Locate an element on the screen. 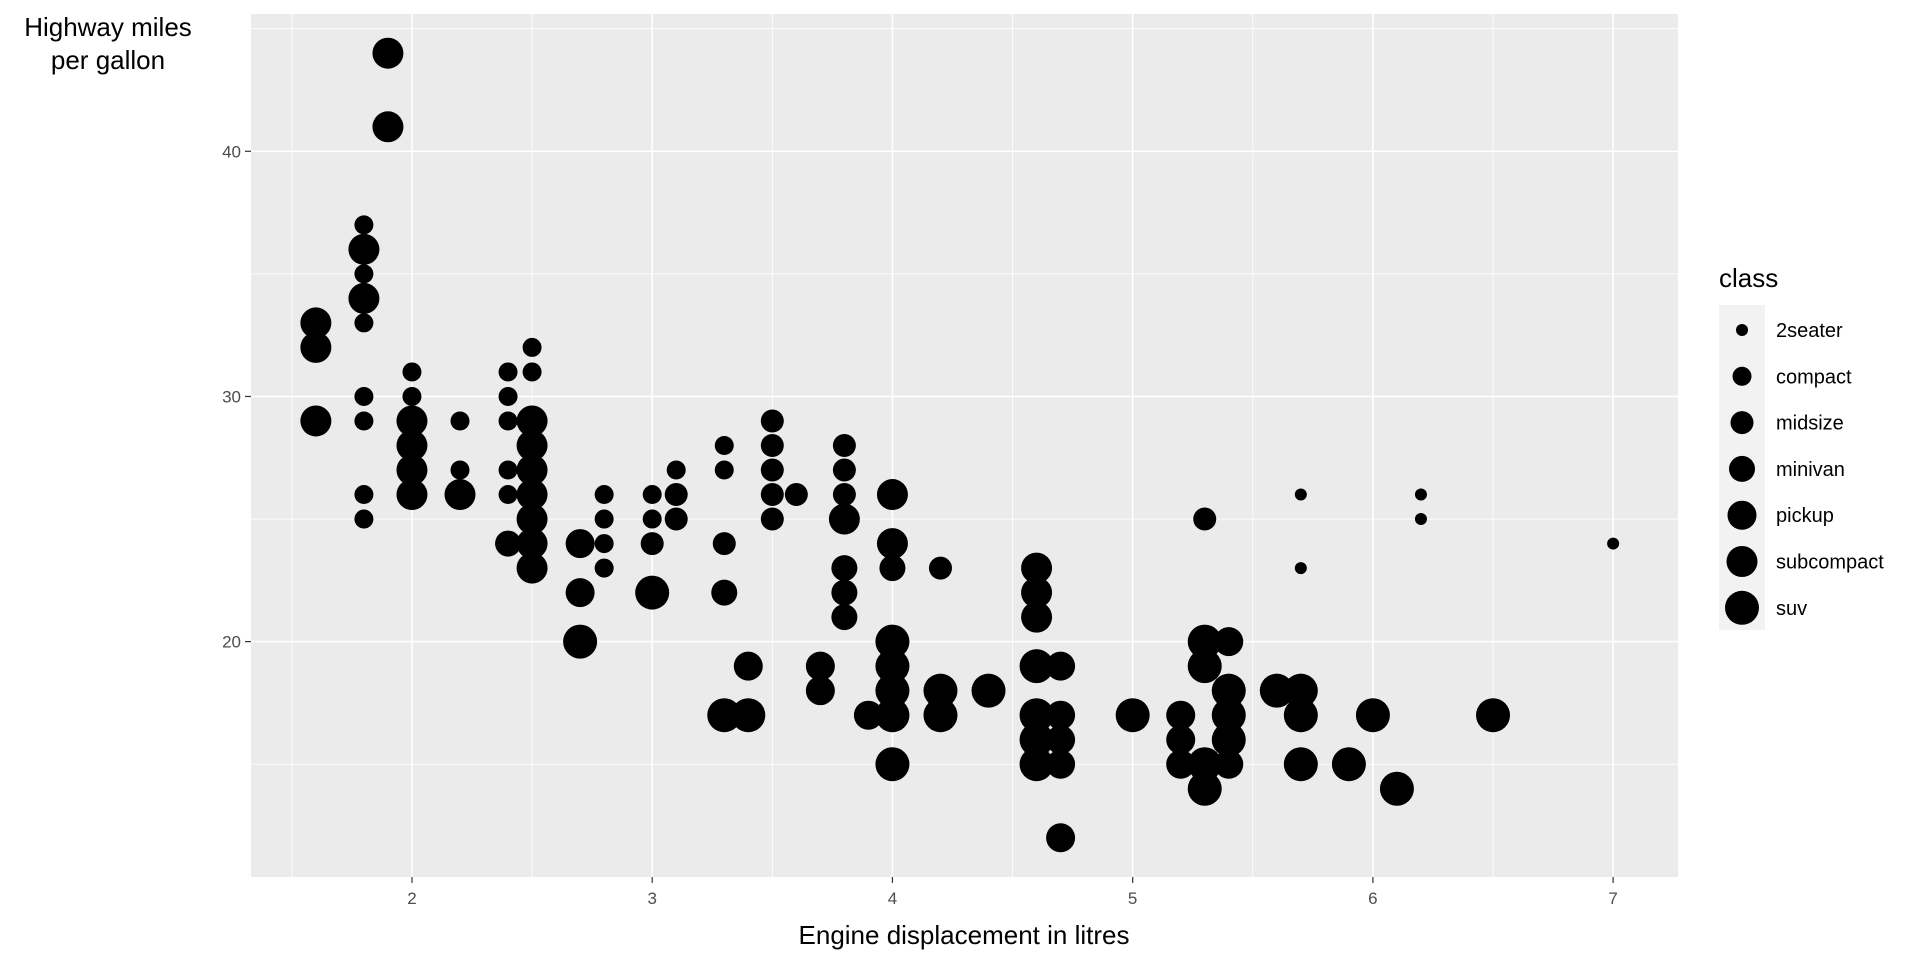  y-axis-ticks: 20 30 40 is located at coordinates (236, 397).